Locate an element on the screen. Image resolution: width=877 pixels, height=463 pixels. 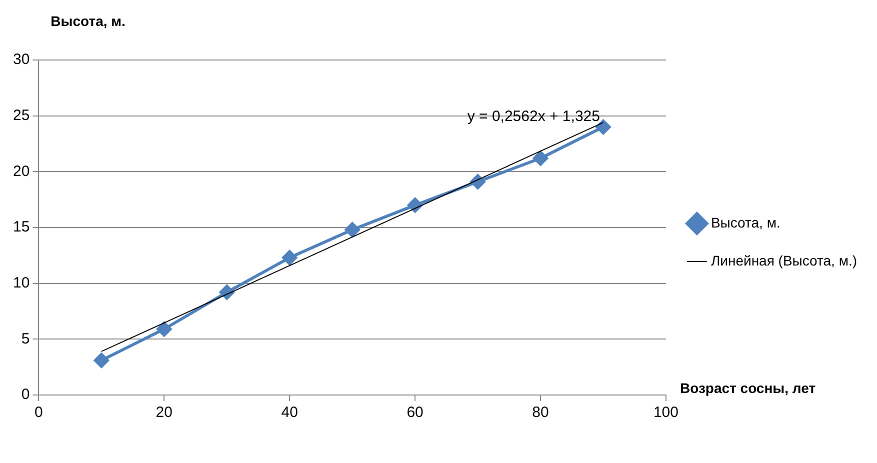
x-tick-label: 0 is located at coordinates (38, 413).